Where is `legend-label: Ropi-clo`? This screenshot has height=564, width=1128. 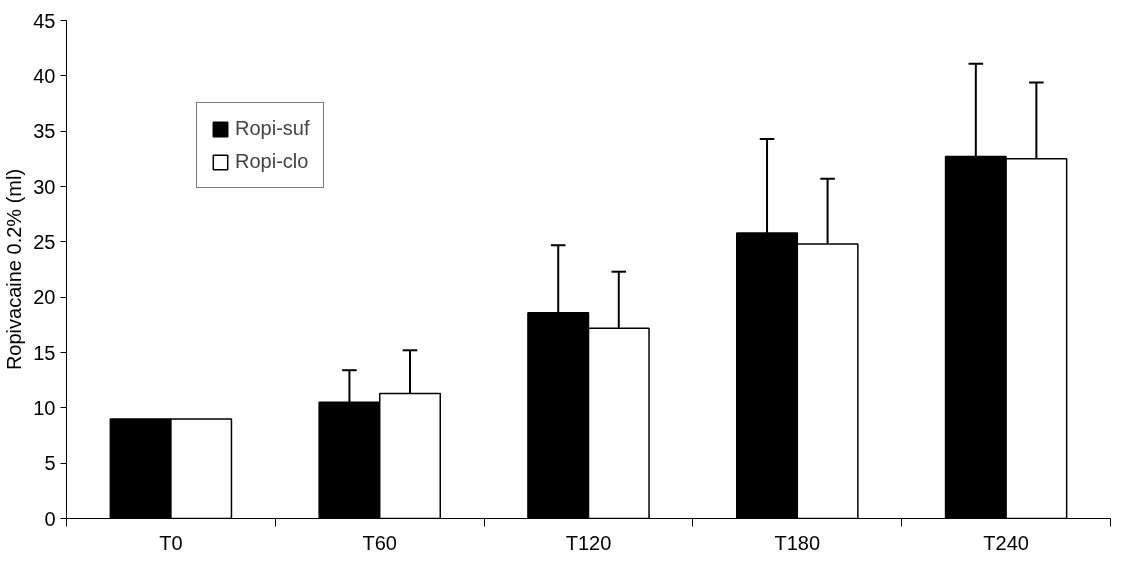 legend-label: Ropi-clo is located at coordinates (272, 161).